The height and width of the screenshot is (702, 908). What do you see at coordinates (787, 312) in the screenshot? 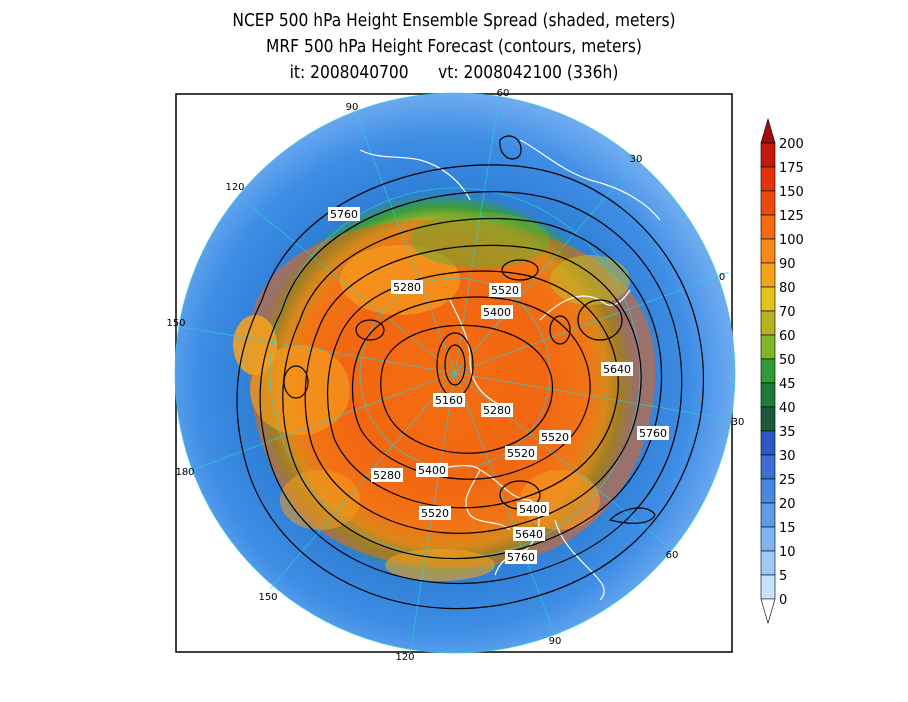
I see `colorbar-tick-label: 70` at bounding box center [787, 312].